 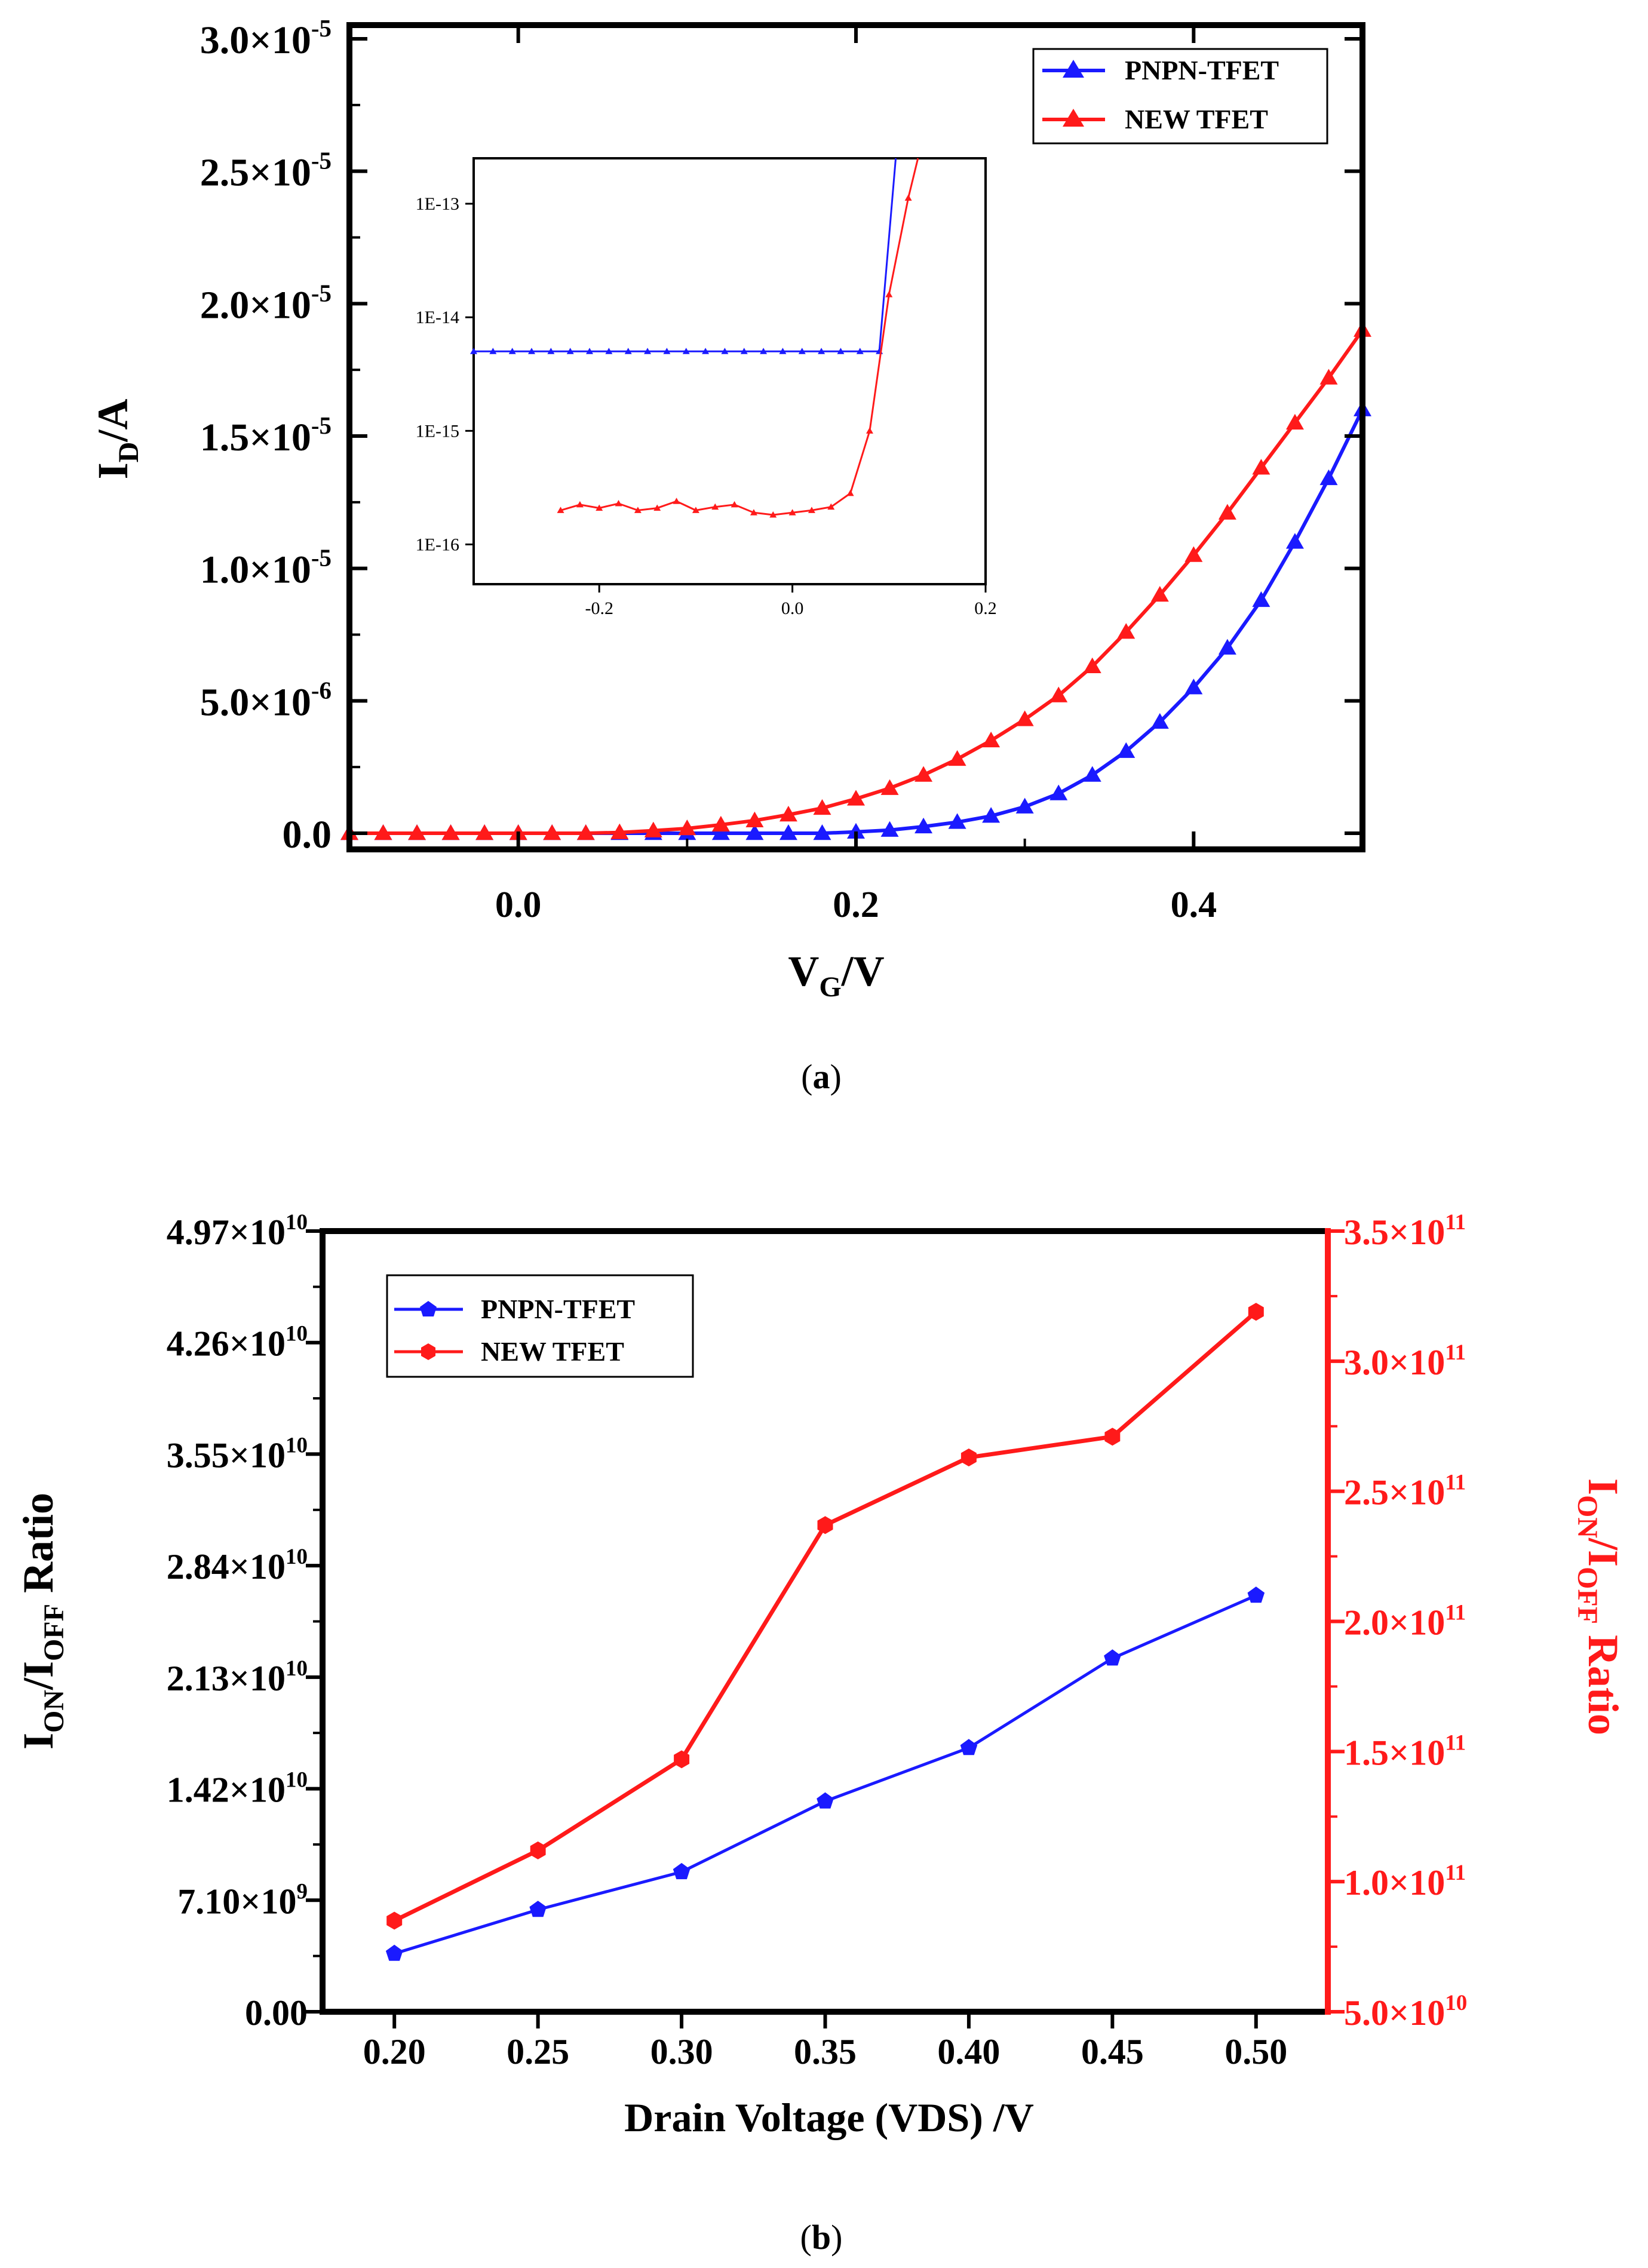 I want to click on b-x-tick-label: 0.40, so click(x=968, y=2051).